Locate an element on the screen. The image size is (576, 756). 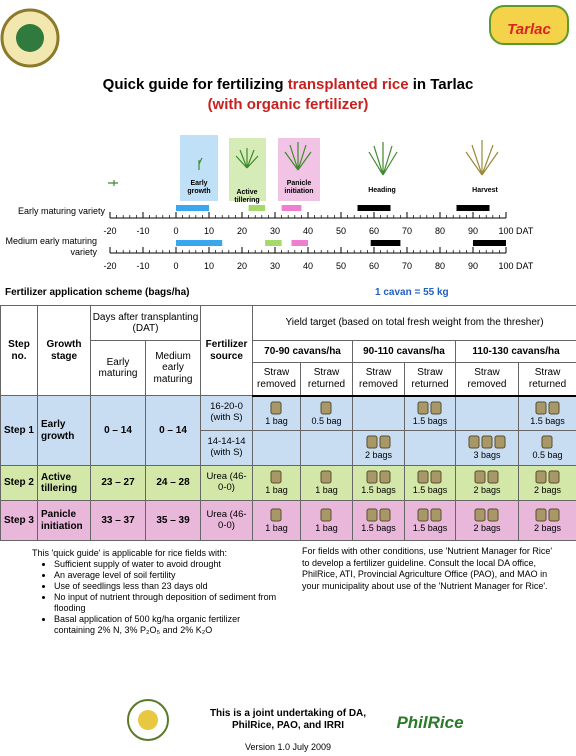
tick-label: 40 is located at coordinates (308, 266).